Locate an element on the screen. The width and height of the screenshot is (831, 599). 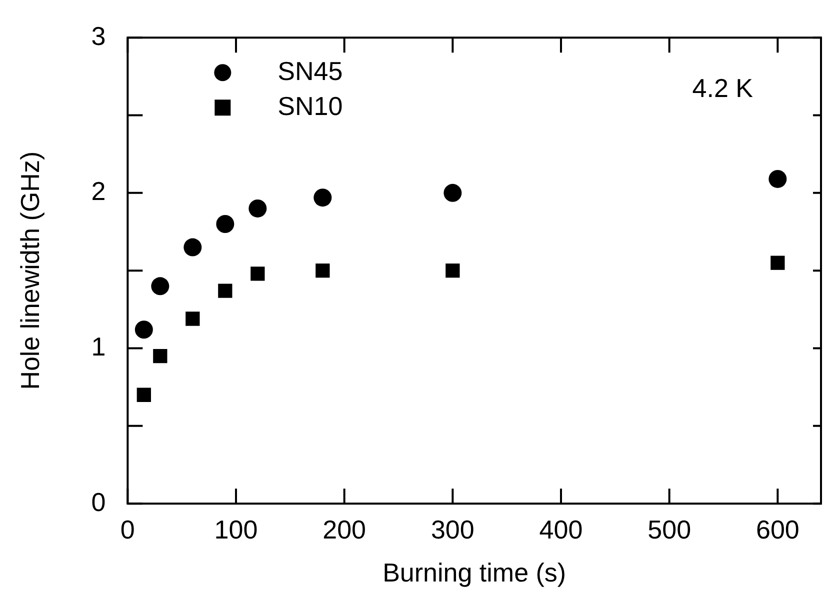
legend-label: SN45 is located at coordinates (310, 71).